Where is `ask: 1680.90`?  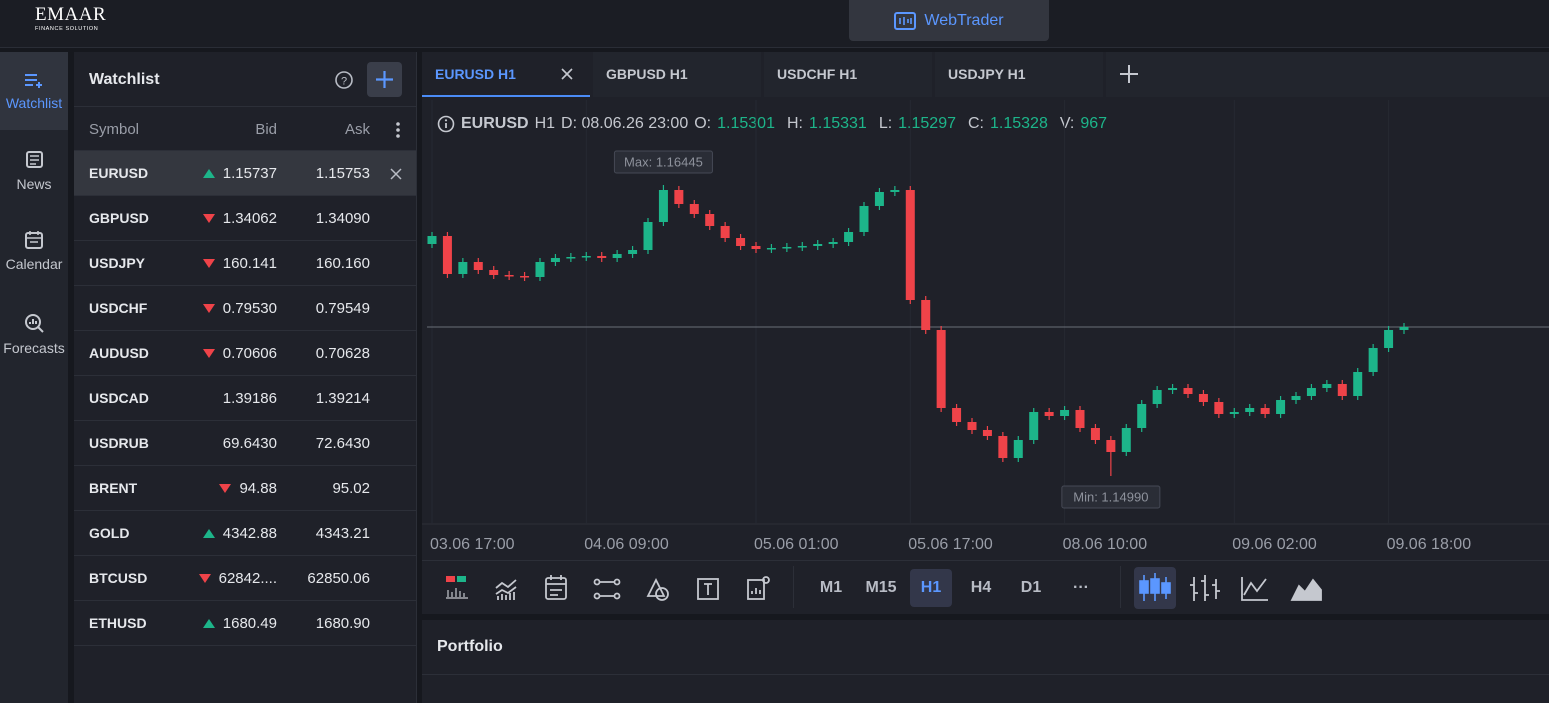 ask: 1680.90 is located at coordinates (342, 623).